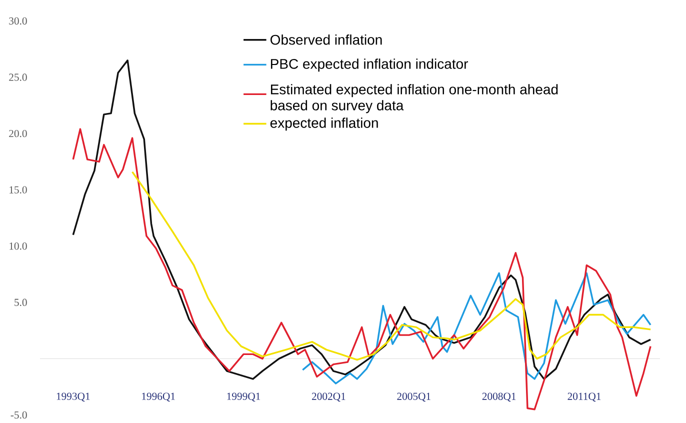  I want to click on y-tick-label: 10.0, so click(18, 246).